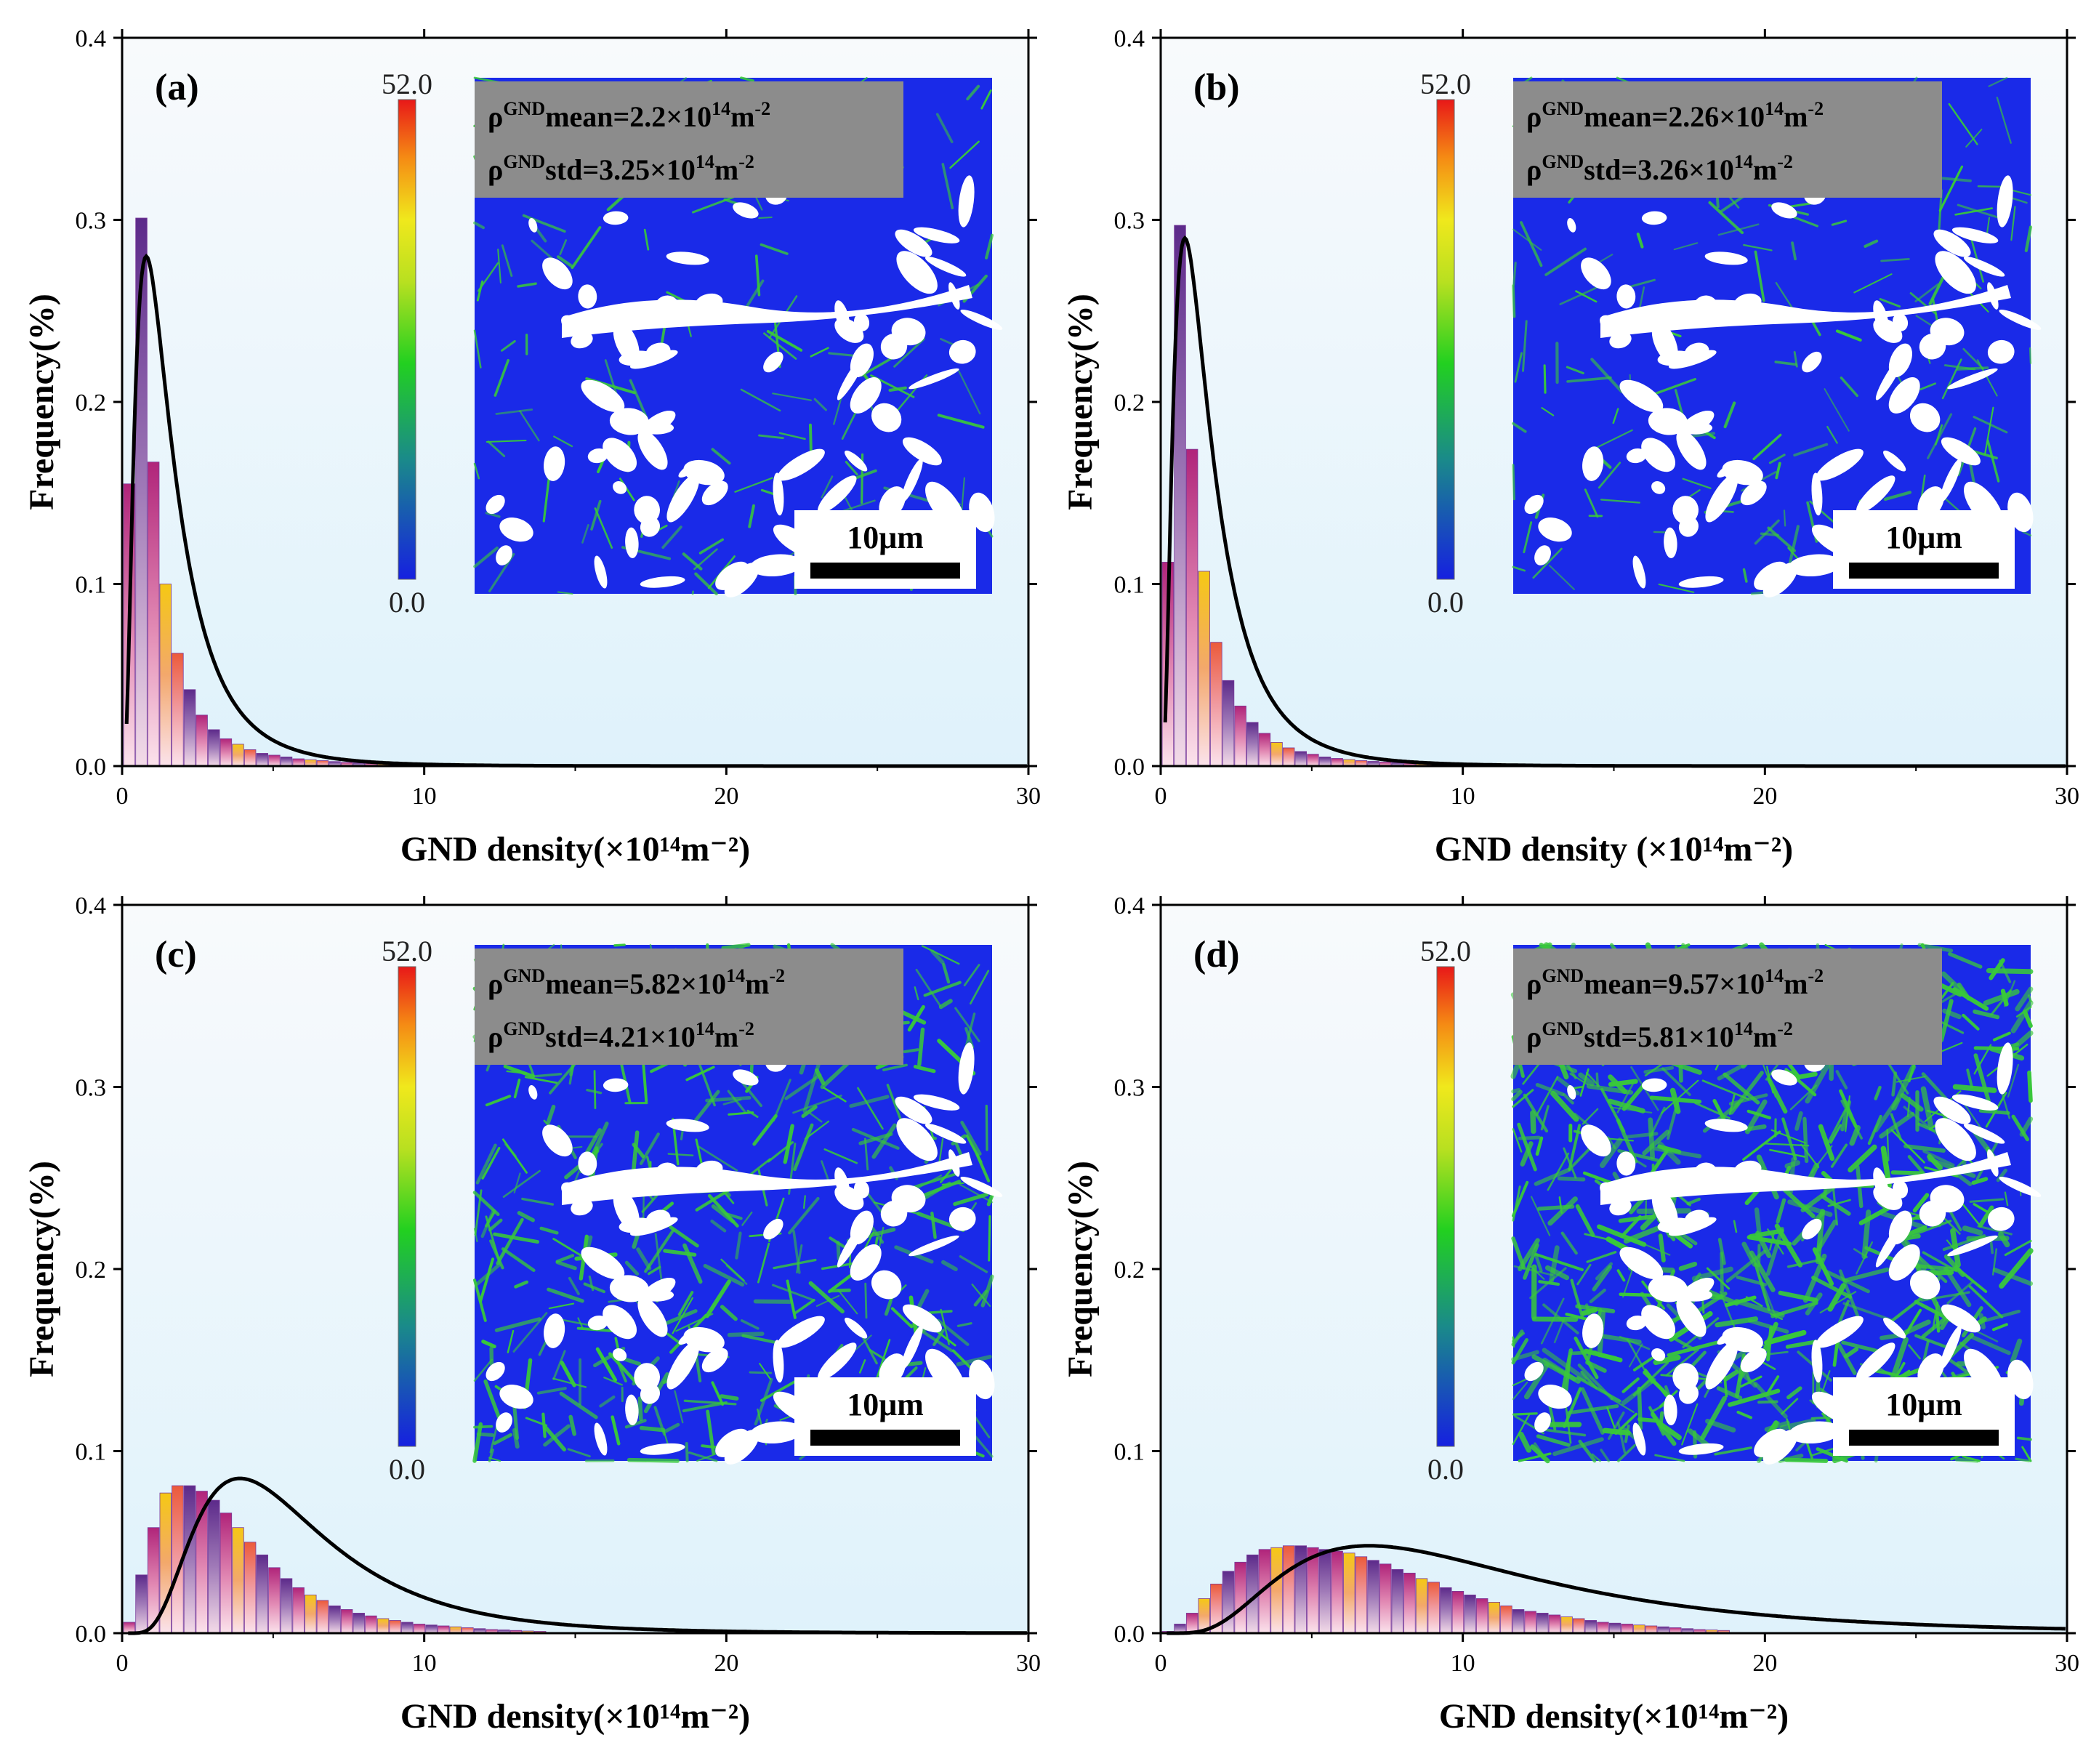  I want to click on panel-label: (d), so click(1216, 954).